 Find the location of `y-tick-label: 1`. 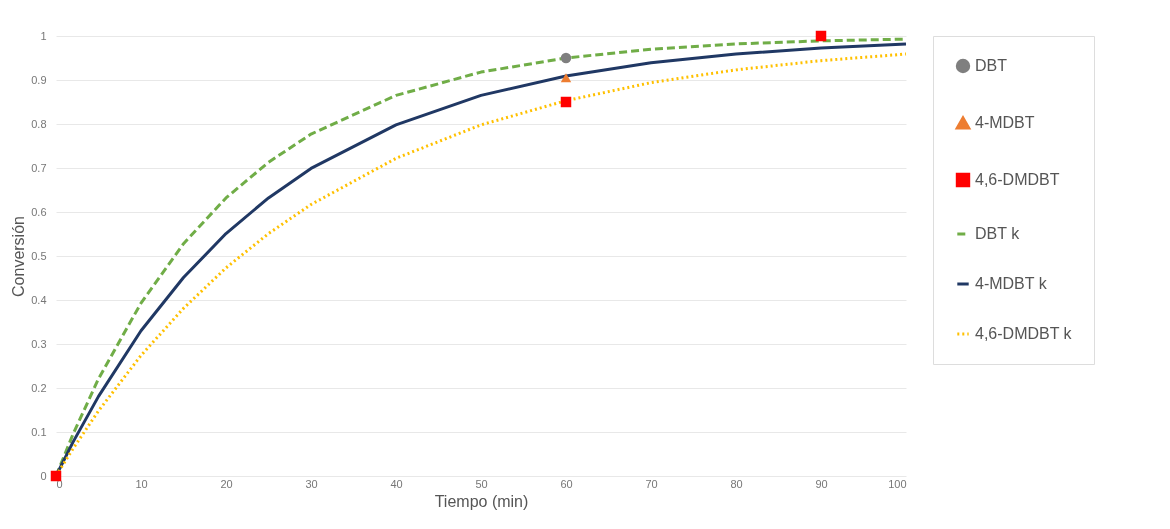

y-tick-label: 1 is located at coordinates (43, 35).